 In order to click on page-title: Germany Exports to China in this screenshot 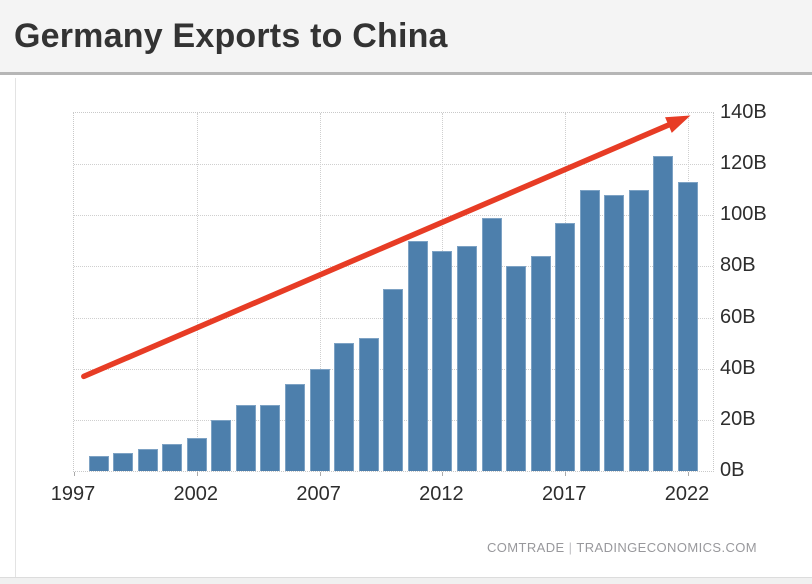, I will do `click(231, 36)`.